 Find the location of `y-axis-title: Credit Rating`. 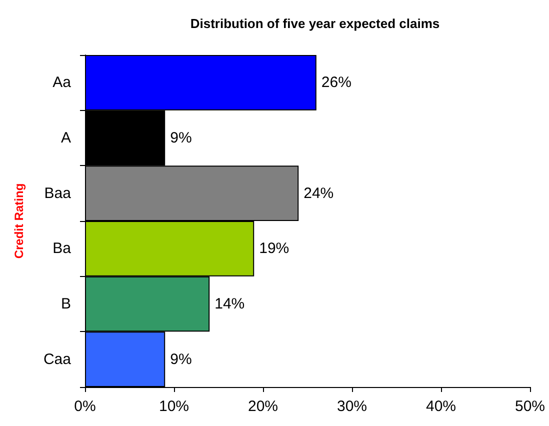

y-axis-title: Credit Rating is located at coordinates (19, 221).